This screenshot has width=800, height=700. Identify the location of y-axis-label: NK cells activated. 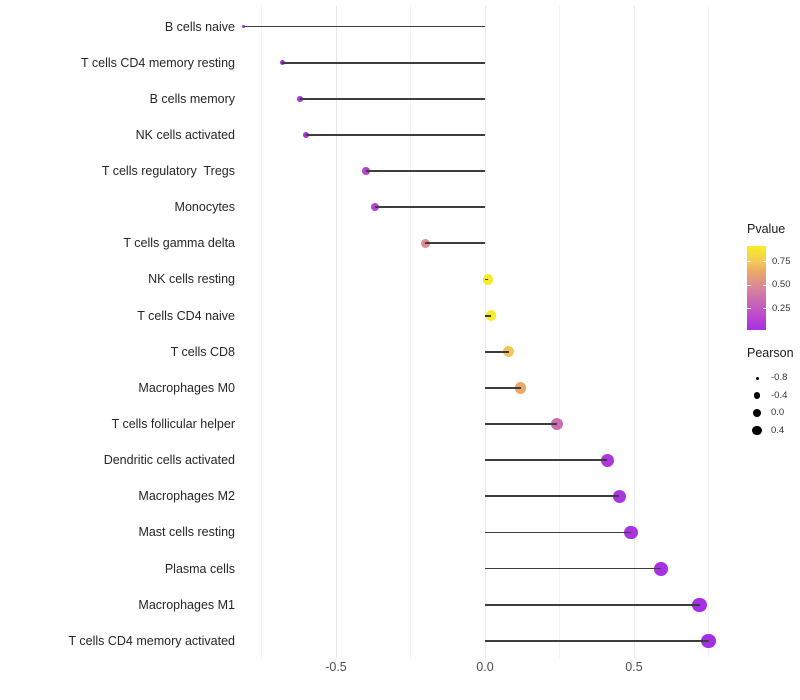
(185, 134).